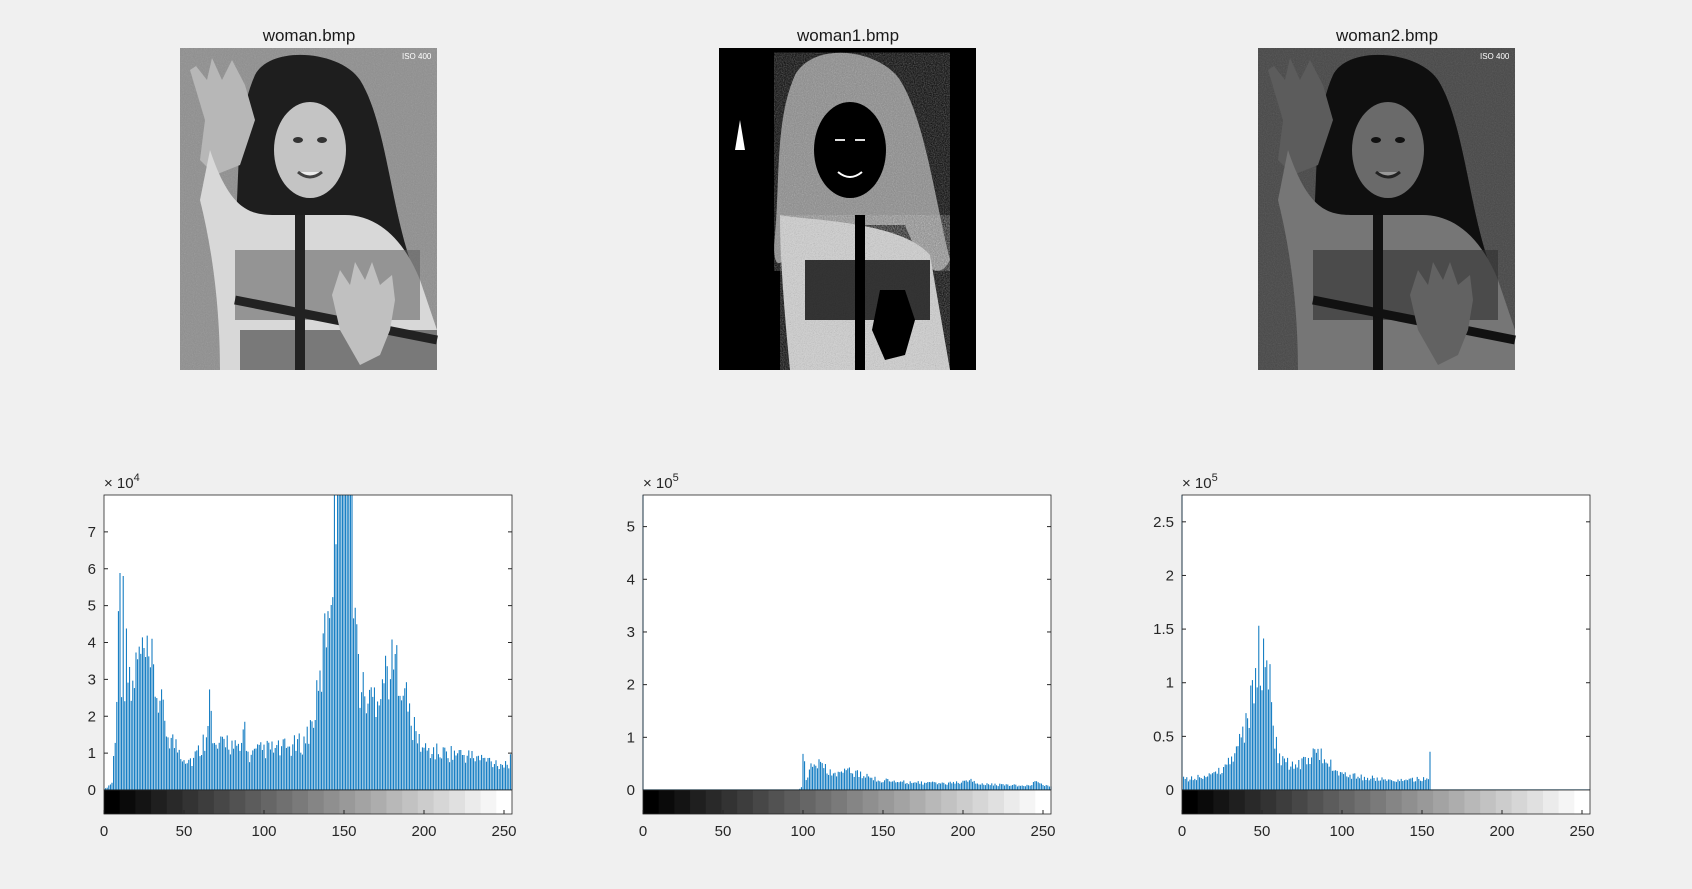 Image resolution: width=1692 pixels, height=889 pixels. Describe the element at coordinates (802, 831) in the screenshot. I see `x-tick-label: 100` at that location.